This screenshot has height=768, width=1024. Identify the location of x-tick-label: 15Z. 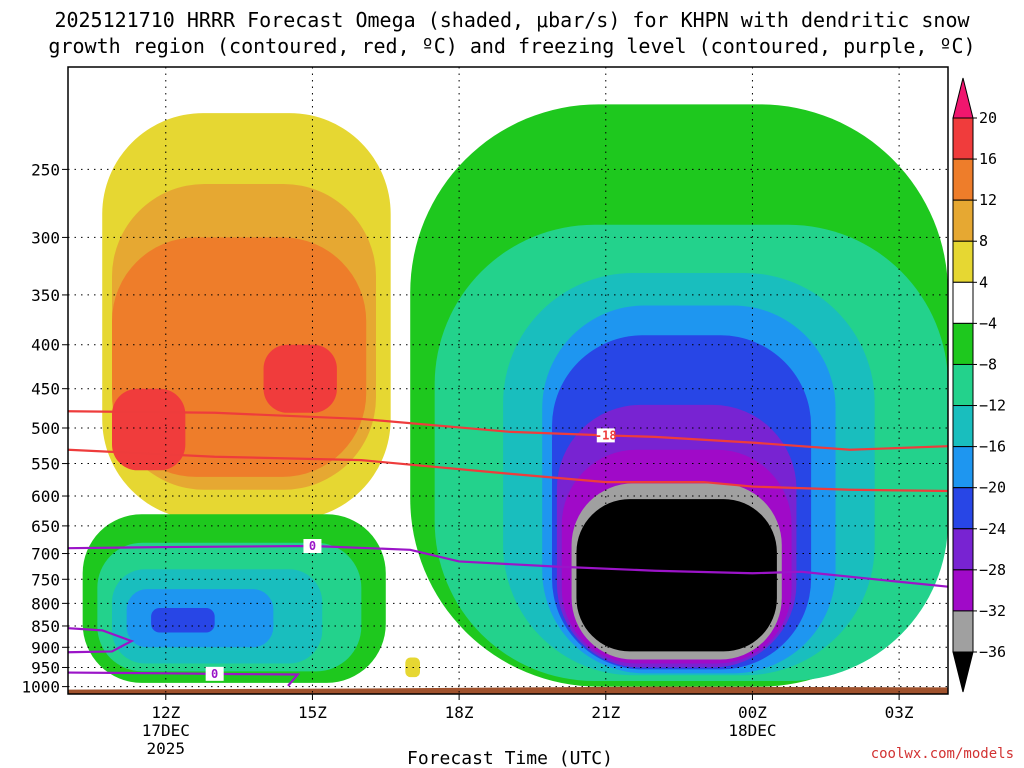
(312, 712).